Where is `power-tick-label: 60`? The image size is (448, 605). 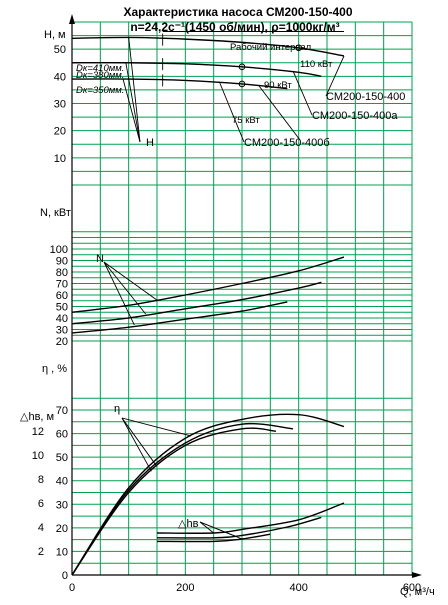 power-tick-label: 60 is located at coordinates (62, 296).